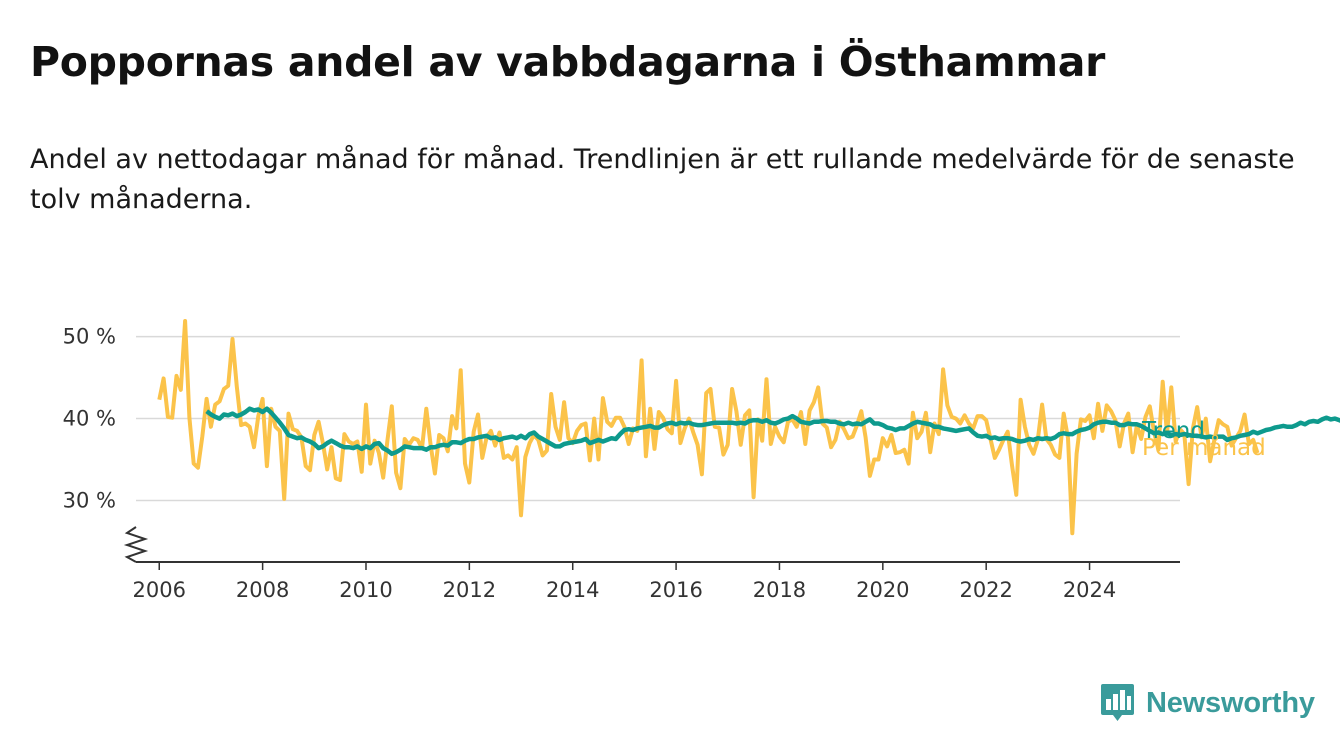  Describe the element at coordinates (365, 590) in the screenshot. I see `x-tick-label: 2010` at that location.